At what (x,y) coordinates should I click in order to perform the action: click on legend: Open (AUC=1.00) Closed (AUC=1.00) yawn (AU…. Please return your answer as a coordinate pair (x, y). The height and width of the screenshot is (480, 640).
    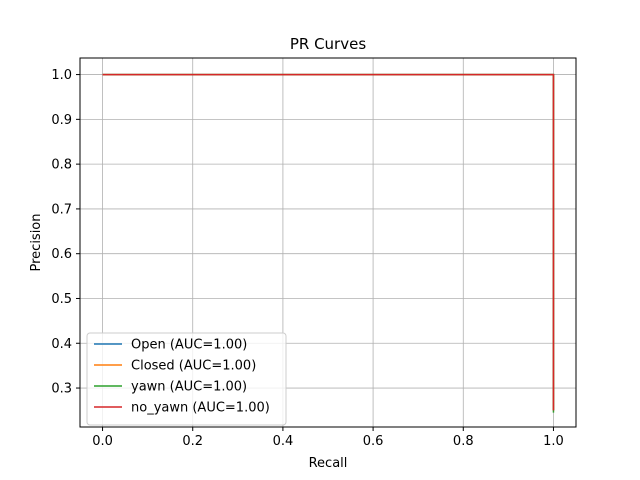
    Looking at the image, I should click on (186, 379).